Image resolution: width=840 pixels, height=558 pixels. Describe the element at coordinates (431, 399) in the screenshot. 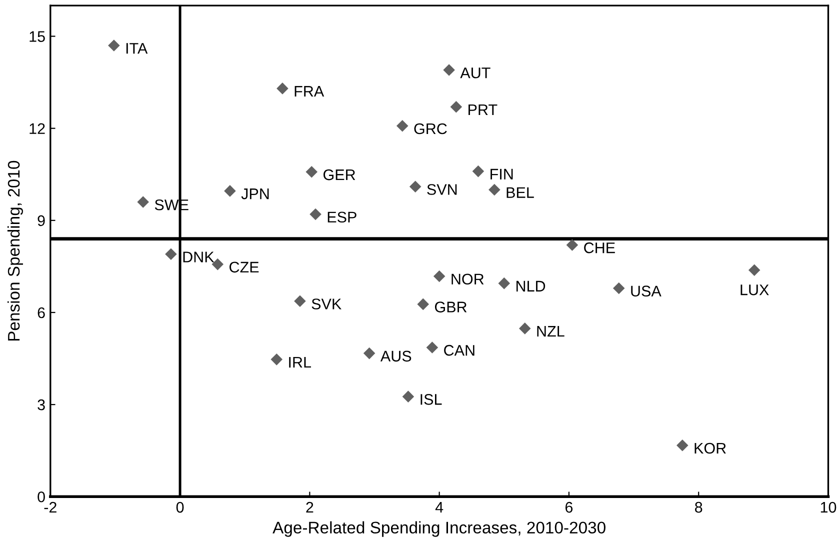

I see `annotation: ISL` at that location.